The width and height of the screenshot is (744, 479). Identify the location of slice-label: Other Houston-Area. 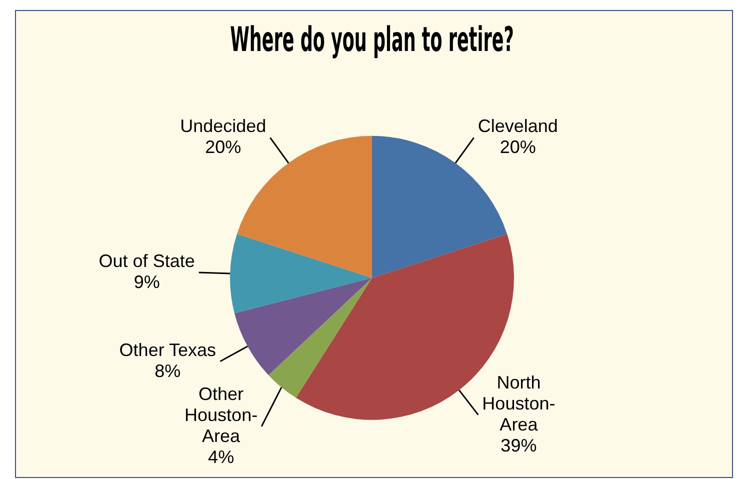
(221, 415).